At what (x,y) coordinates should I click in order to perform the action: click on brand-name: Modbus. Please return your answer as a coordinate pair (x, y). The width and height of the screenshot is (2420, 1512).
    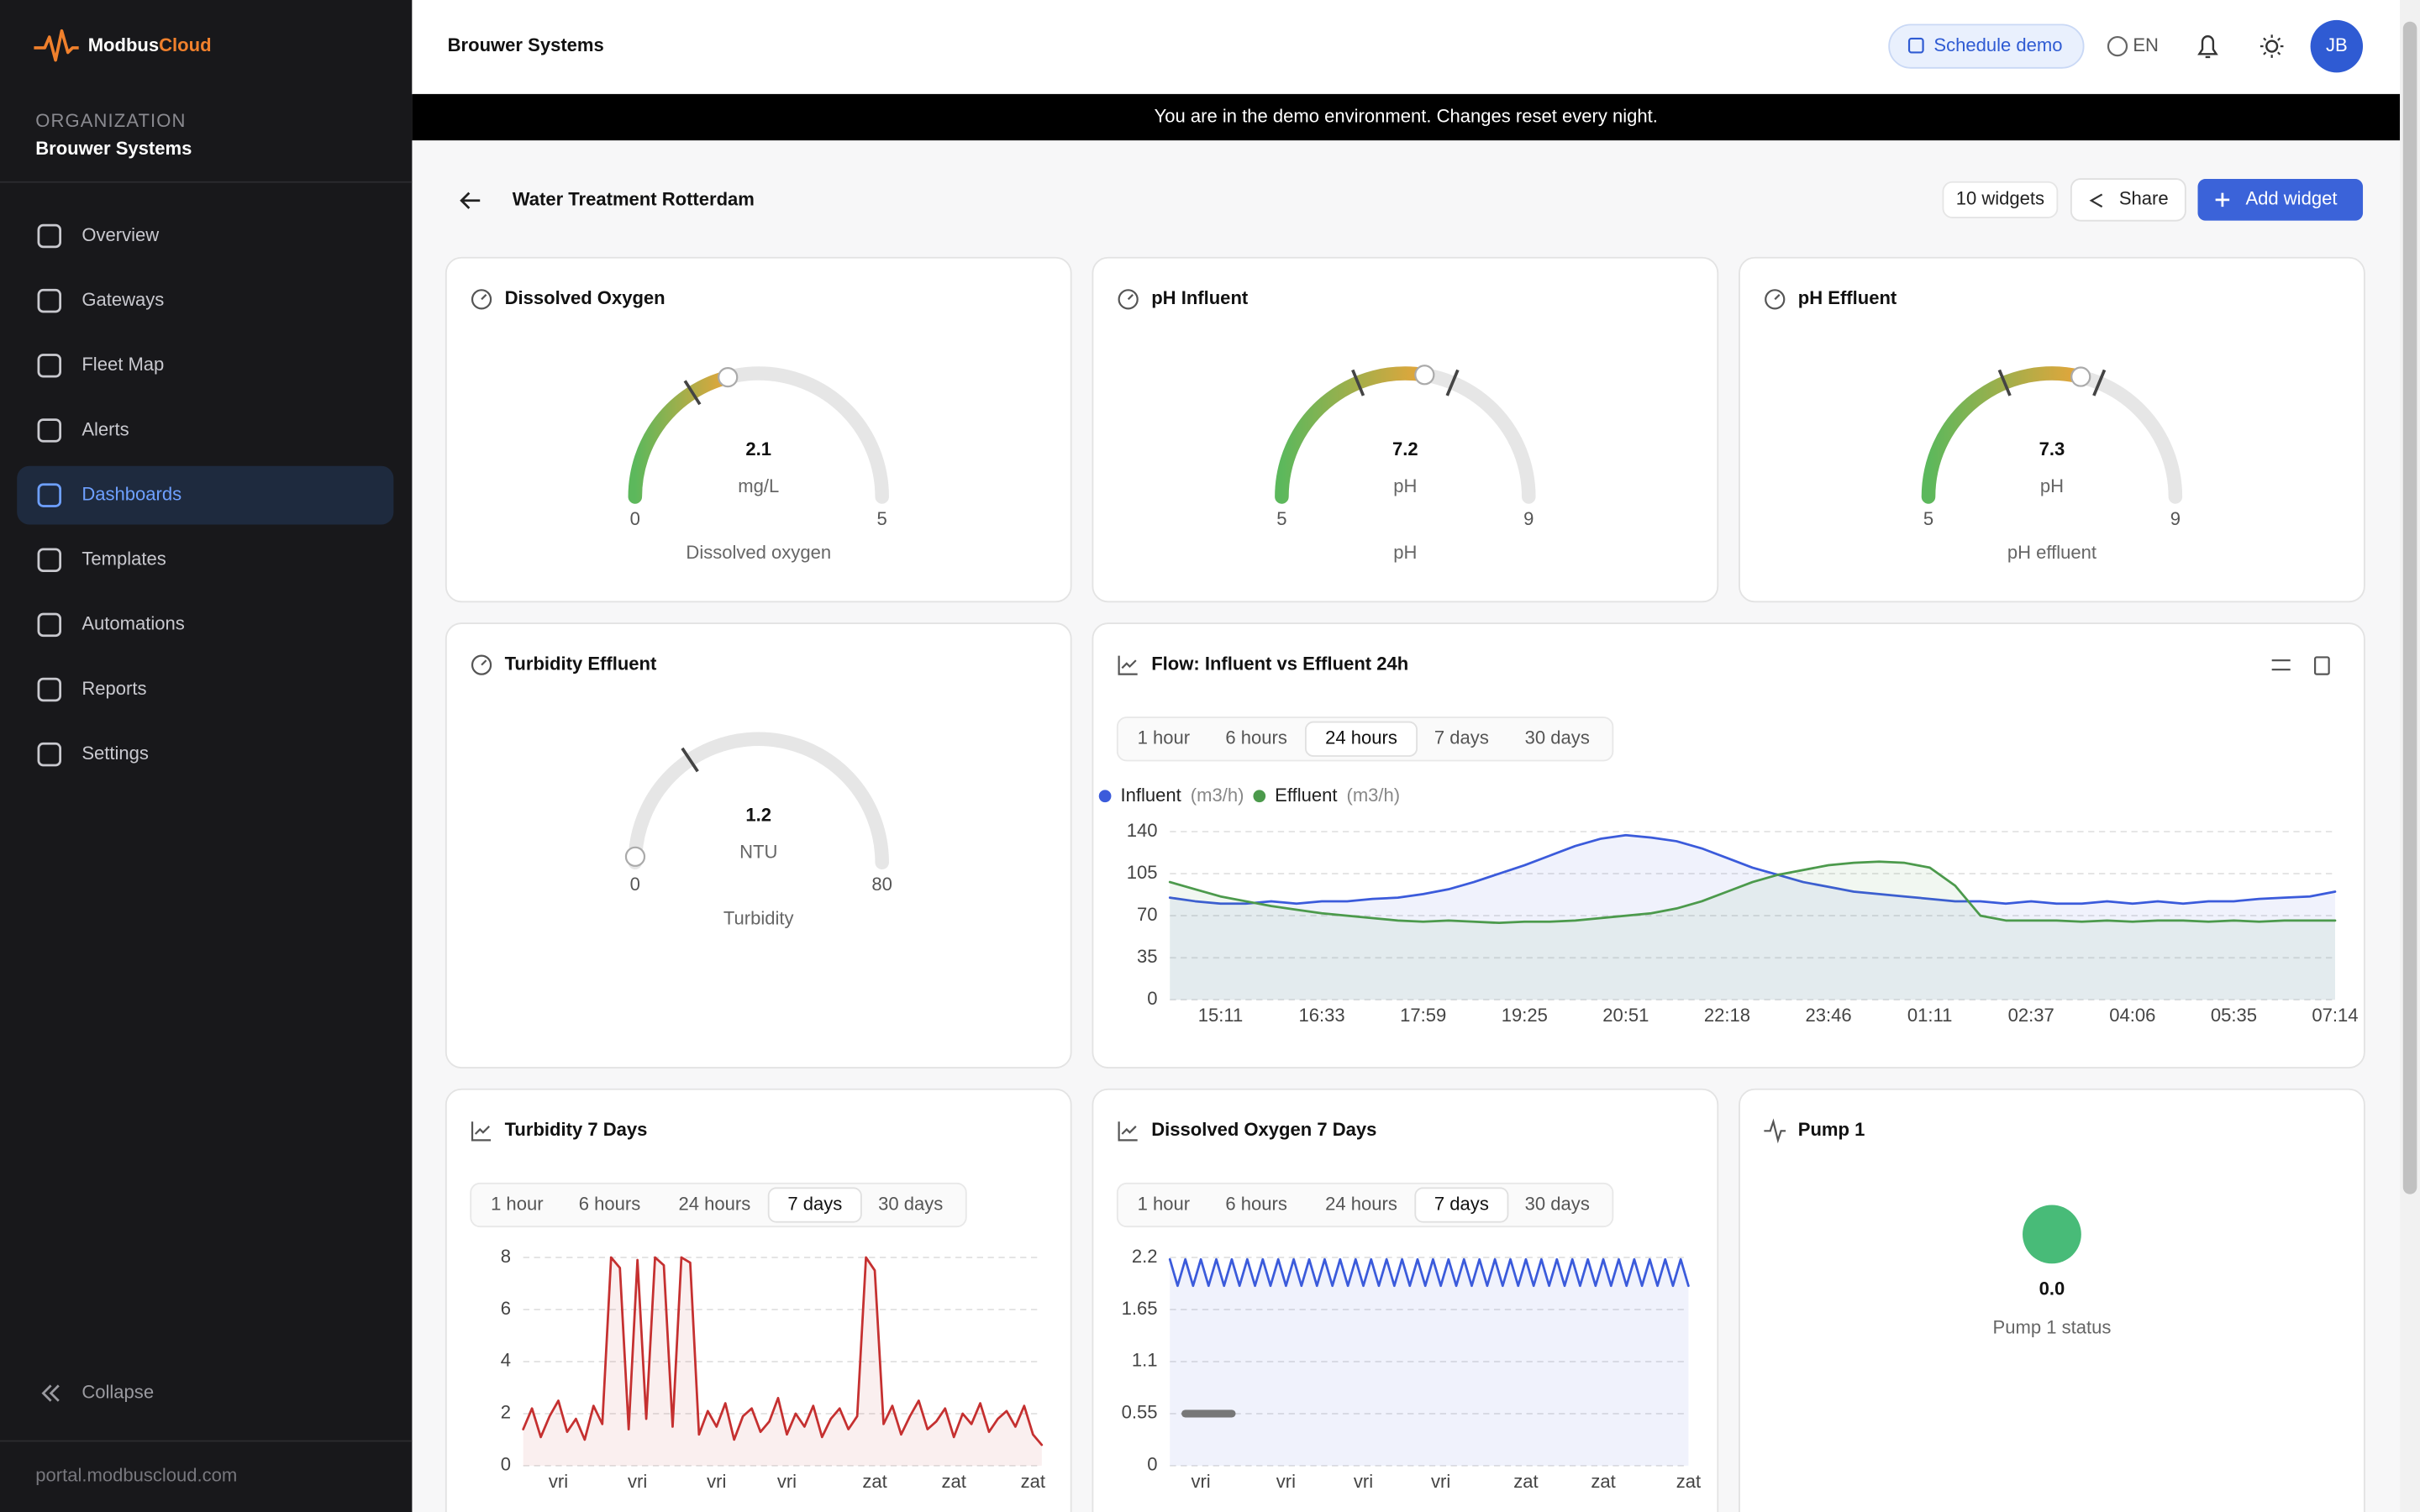
    Looking at the image, I should click on (124, 44).